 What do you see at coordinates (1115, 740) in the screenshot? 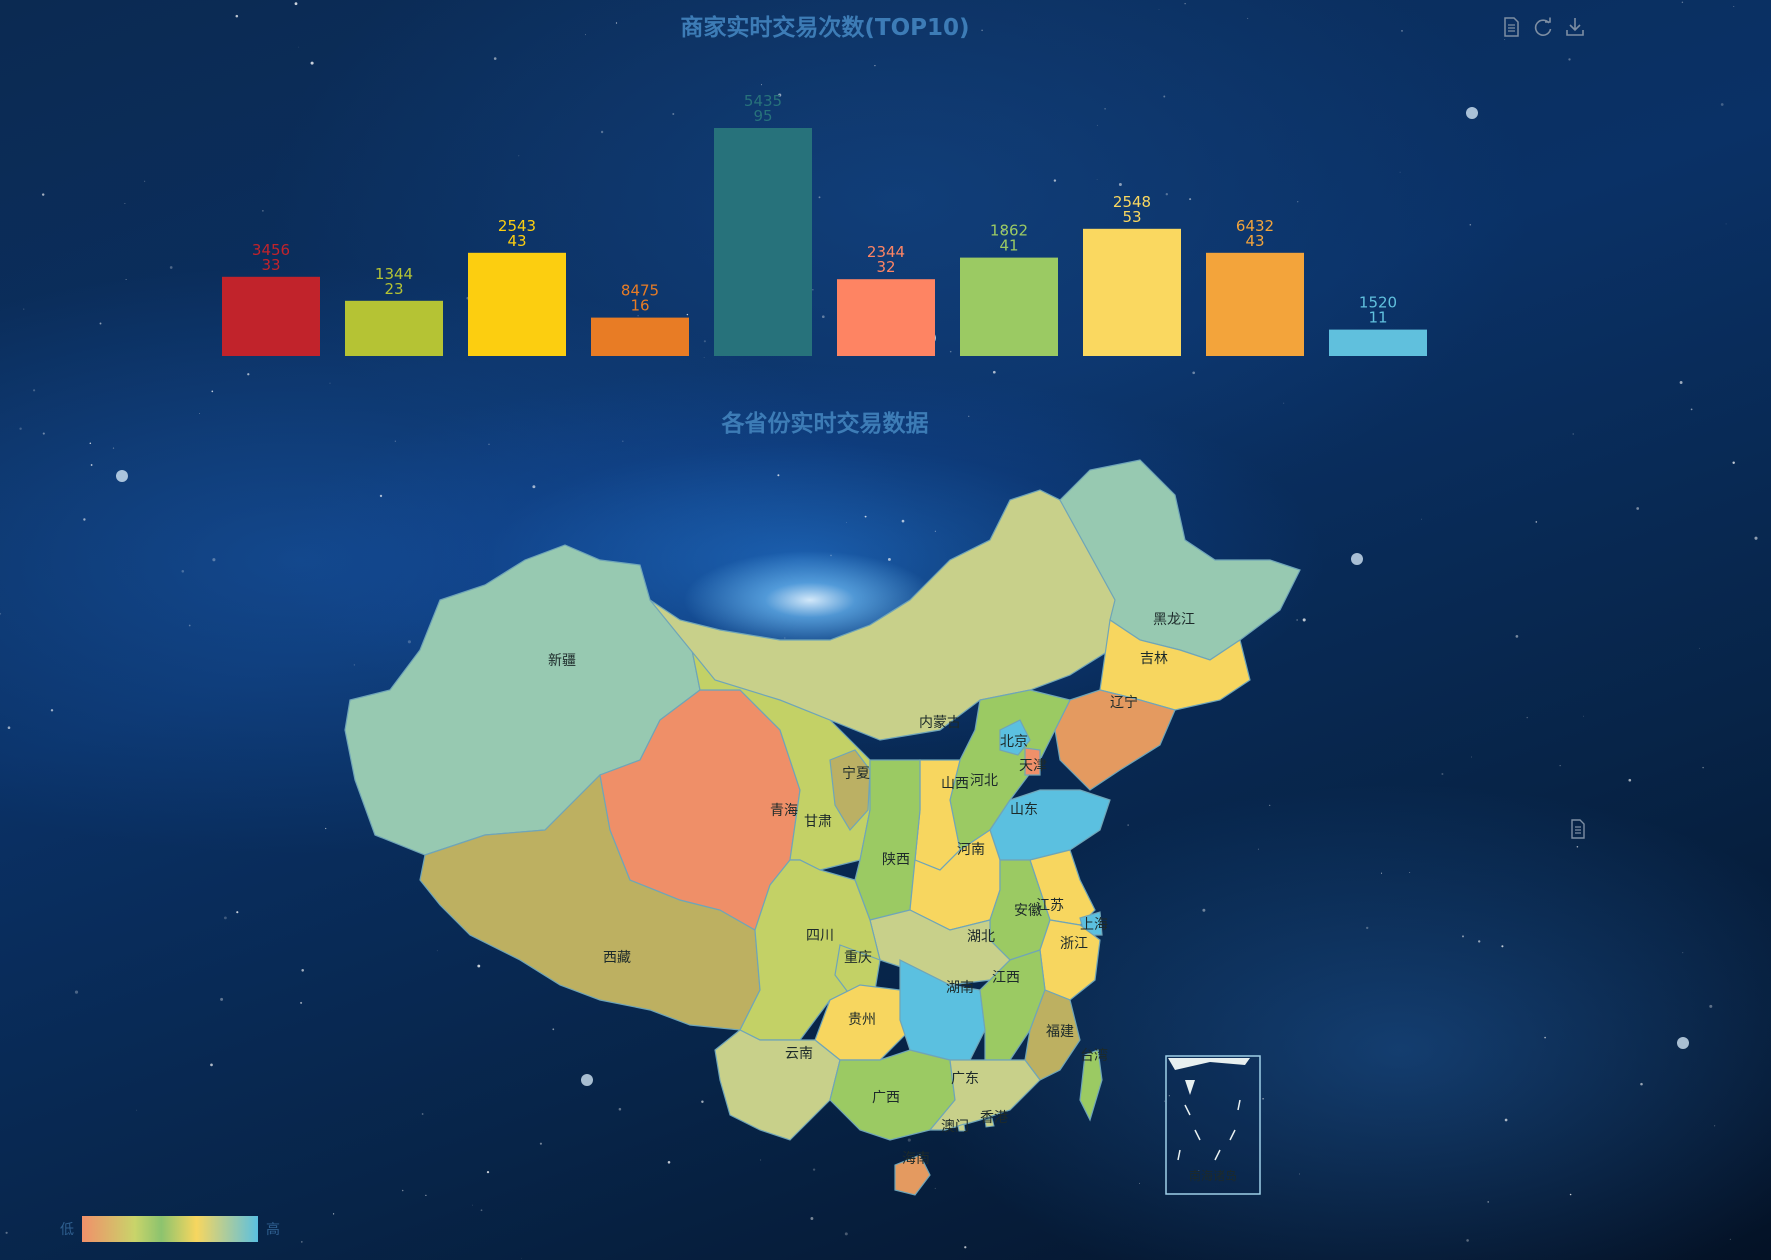
I see `province-liaoning` at bounding box center [1115, 740].